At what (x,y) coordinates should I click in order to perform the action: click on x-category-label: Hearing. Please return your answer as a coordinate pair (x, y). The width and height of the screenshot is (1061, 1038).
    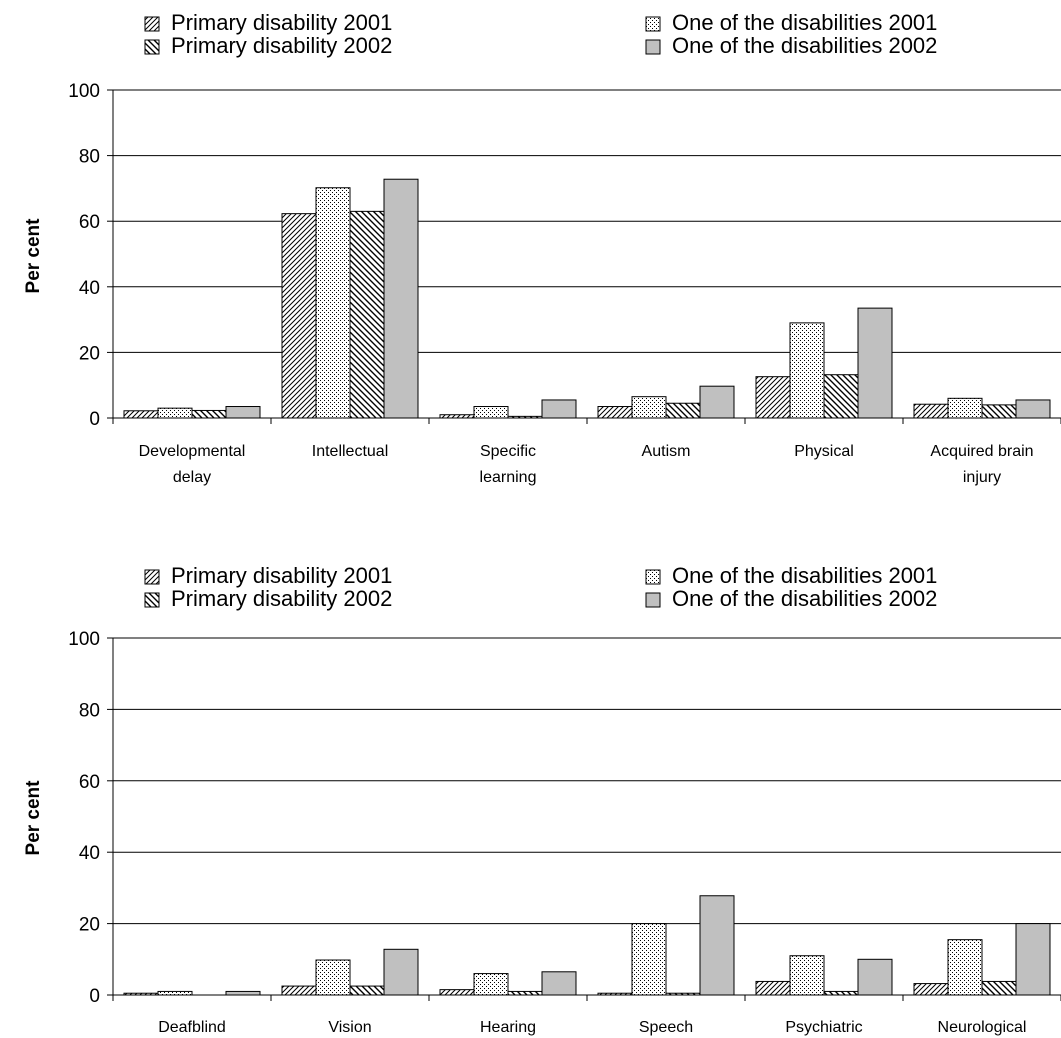
    Looking at the image, I should click on (508, 1027).